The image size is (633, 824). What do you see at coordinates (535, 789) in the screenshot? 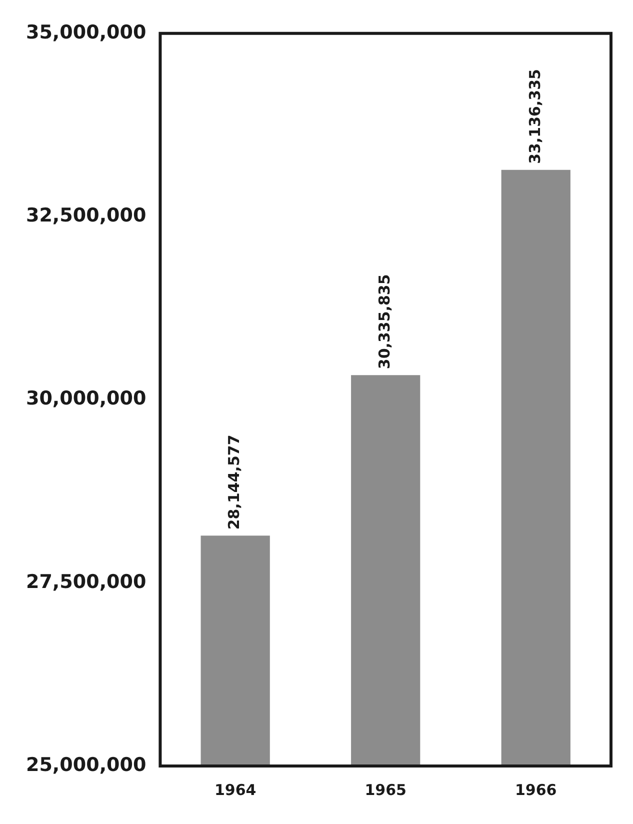
I see `x-tick-label: 1966` at bounding box center [535, 789].